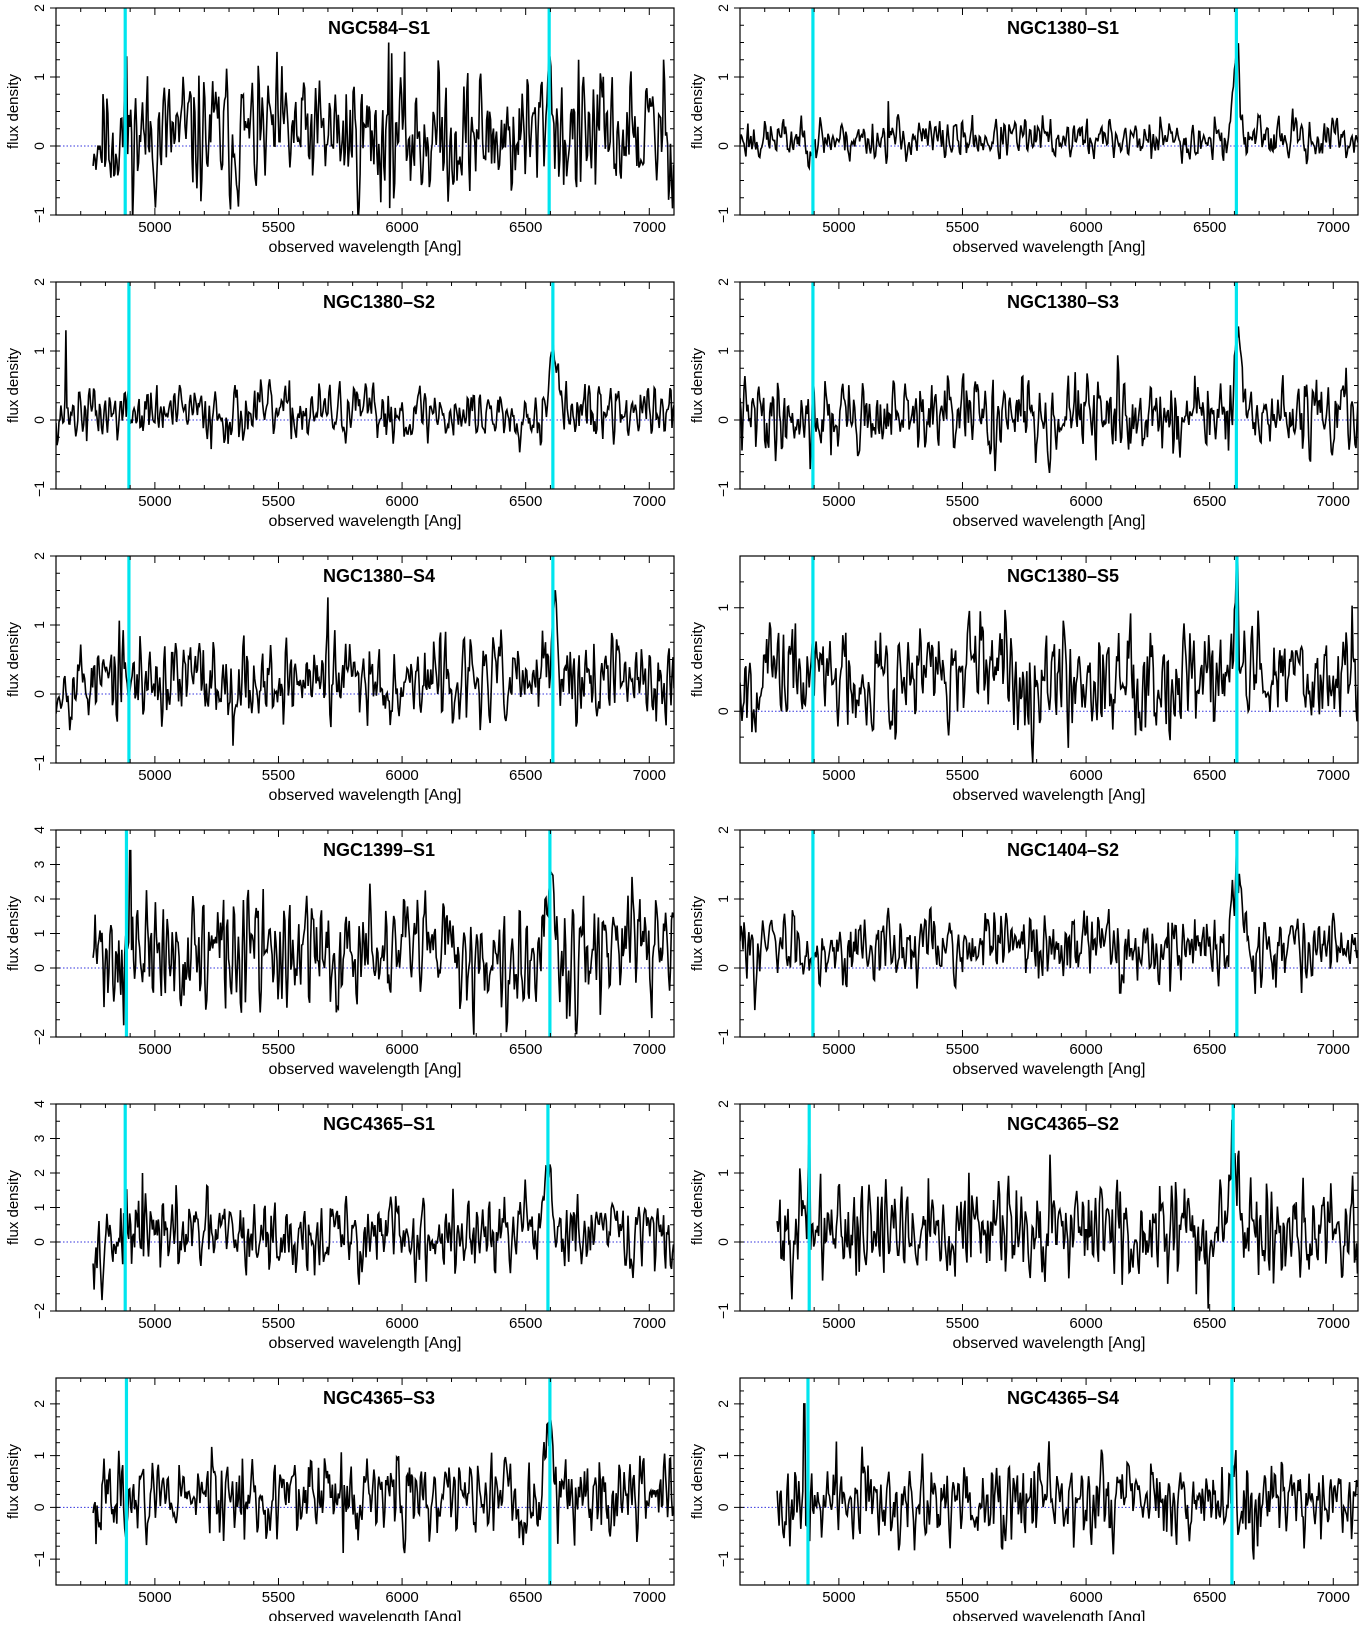 This screenshot has width=1370, height=1626. Describe the element at coordinates (379, 28) in the screenshot. I see `panel-title: NGC584–S1` at that location.